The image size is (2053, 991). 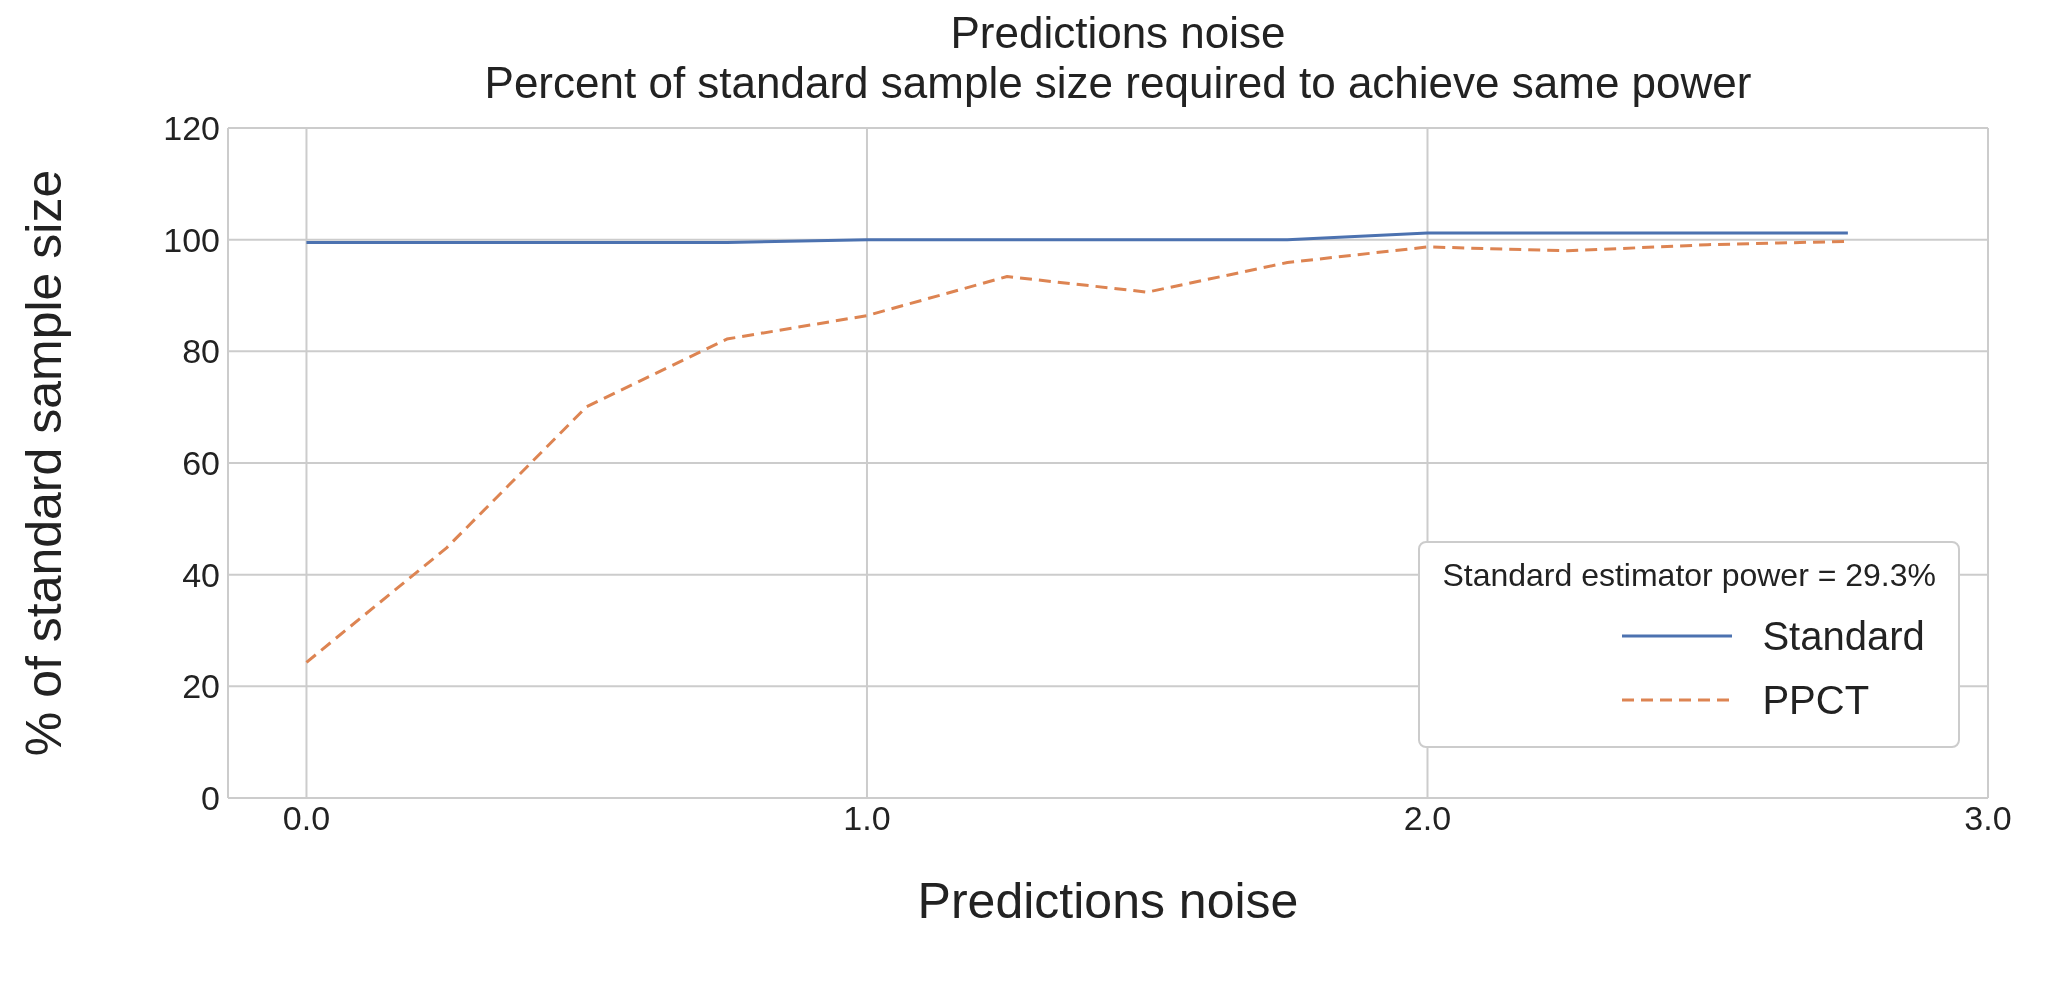 What do you see at coordinates (210, 798) in the screenshot?
I see `y-tick-label: 0` at bounding box center [210, 798].